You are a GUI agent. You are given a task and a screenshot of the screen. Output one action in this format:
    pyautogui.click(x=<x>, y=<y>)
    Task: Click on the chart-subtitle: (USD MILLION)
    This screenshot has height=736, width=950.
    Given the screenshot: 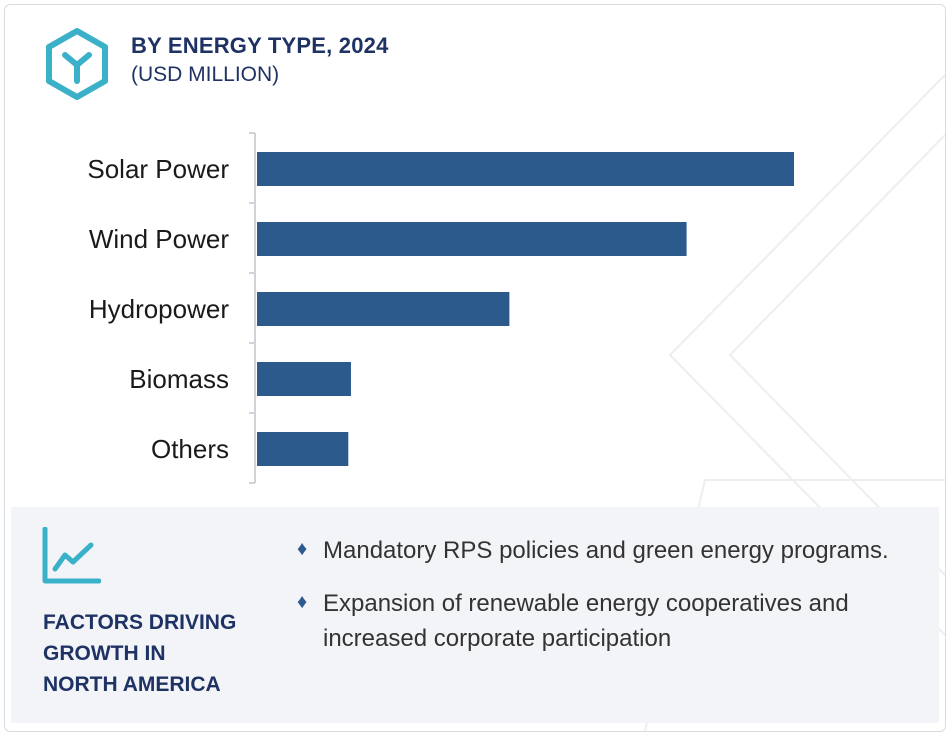 What is the action you would take?
    pyautogui.click(x=205, y=74)
    